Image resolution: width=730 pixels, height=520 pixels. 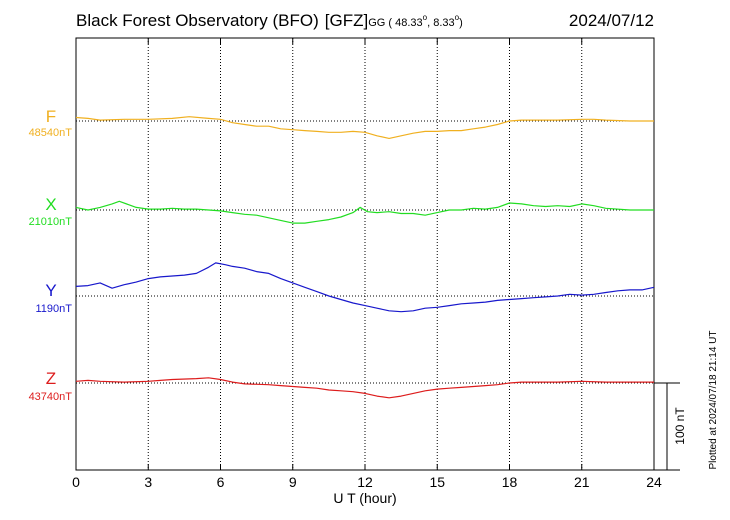 I want to click on scale-bar-label: 100 nT, so click(x=680, y=426).